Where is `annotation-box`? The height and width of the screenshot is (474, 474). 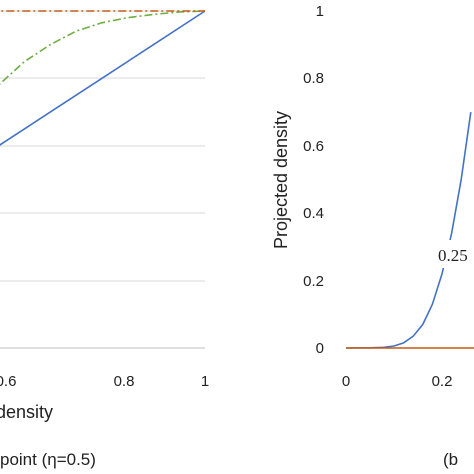 annotation-box is located at coordinates (454, 254).